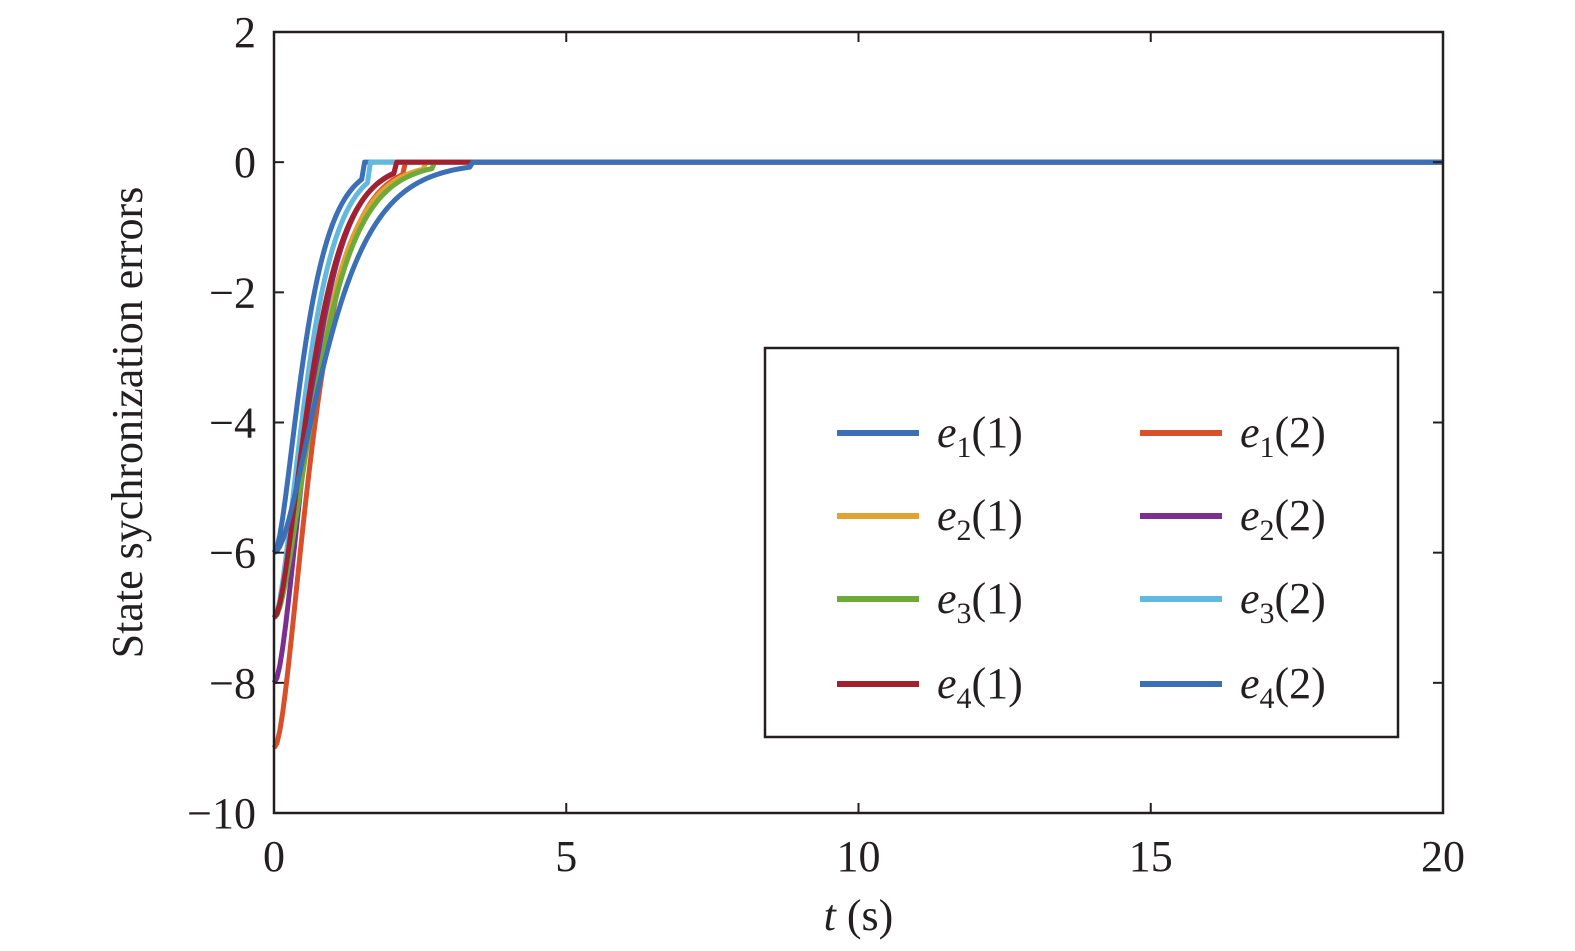 The image size is (1575, 951). What do you see at coordinates (232, 683) in the screenshot?
I see `y-tick-label: −8` at bounding box center [232, 683].